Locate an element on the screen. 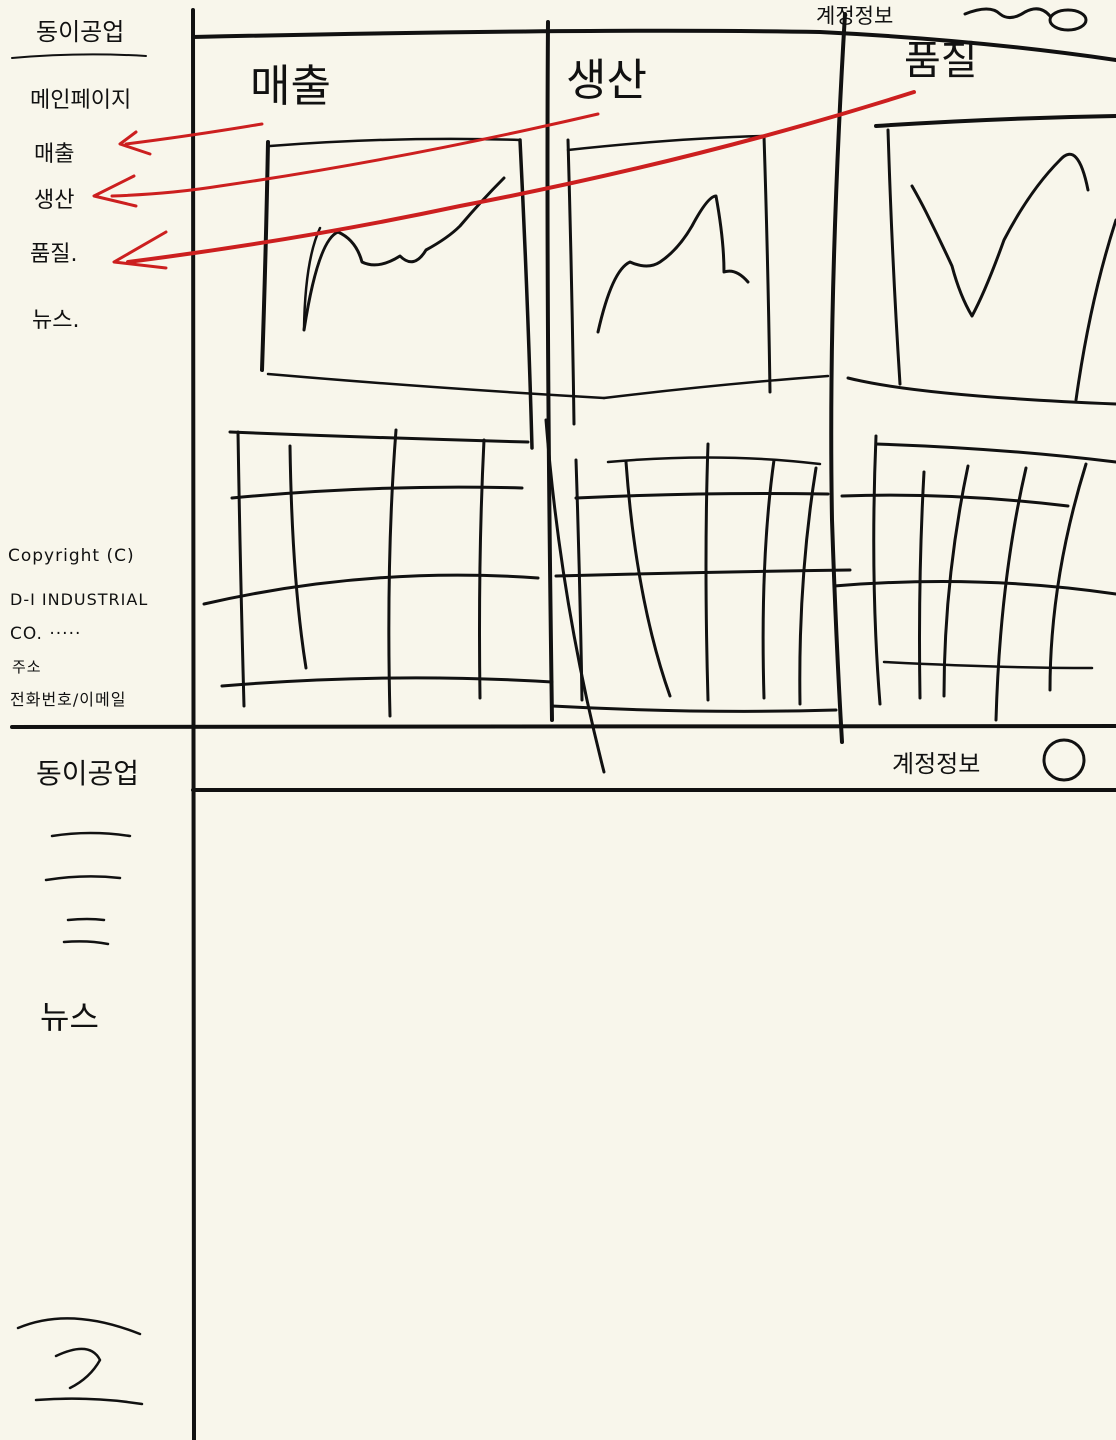 The width and height of the screenshot is (1116, 1440). production-arrow is located at coordinates (355, 155).